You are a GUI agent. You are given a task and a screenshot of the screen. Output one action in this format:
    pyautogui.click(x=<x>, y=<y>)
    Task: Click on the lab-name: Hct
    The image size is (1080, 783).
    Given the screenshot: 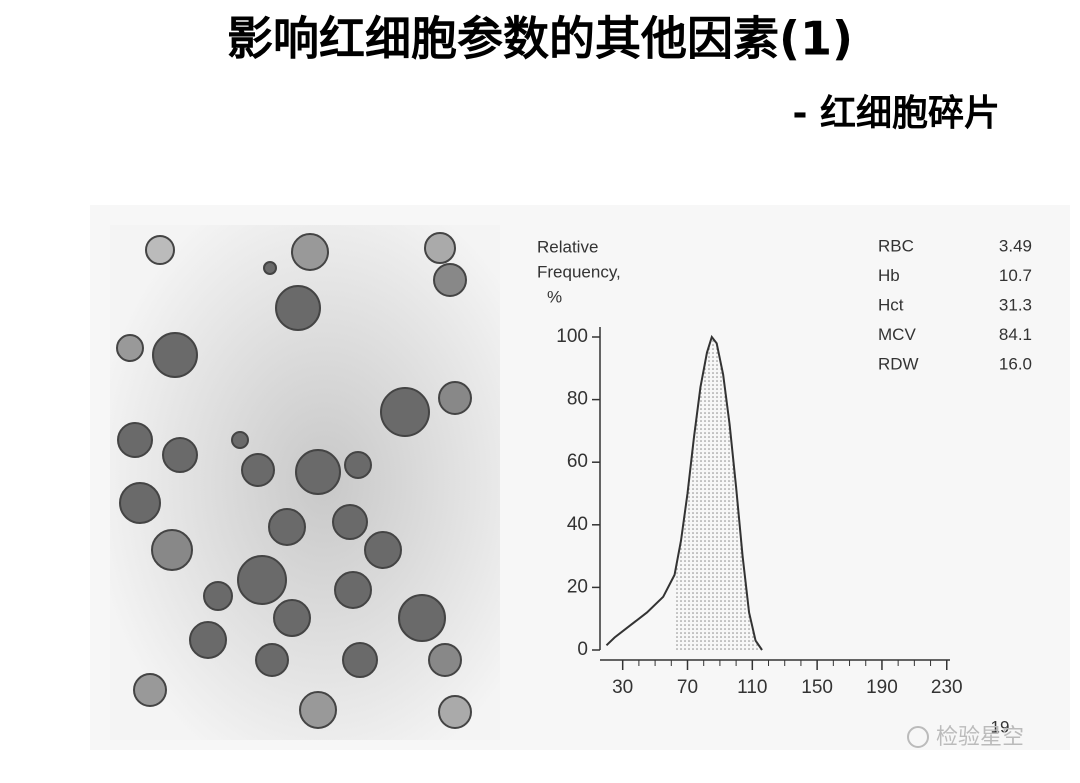 What is the action you would take?
    pyautogui.click(x=891, y=304)
    